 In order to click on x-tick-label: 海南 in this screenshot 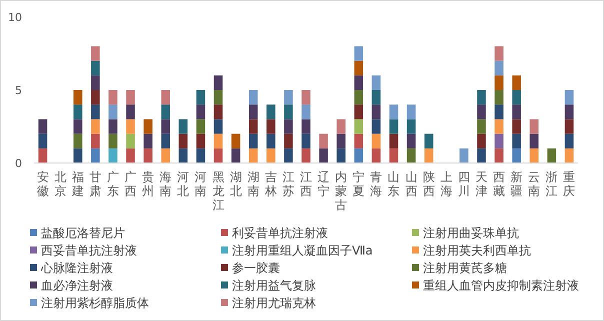, I will do `click(166, 184)`.